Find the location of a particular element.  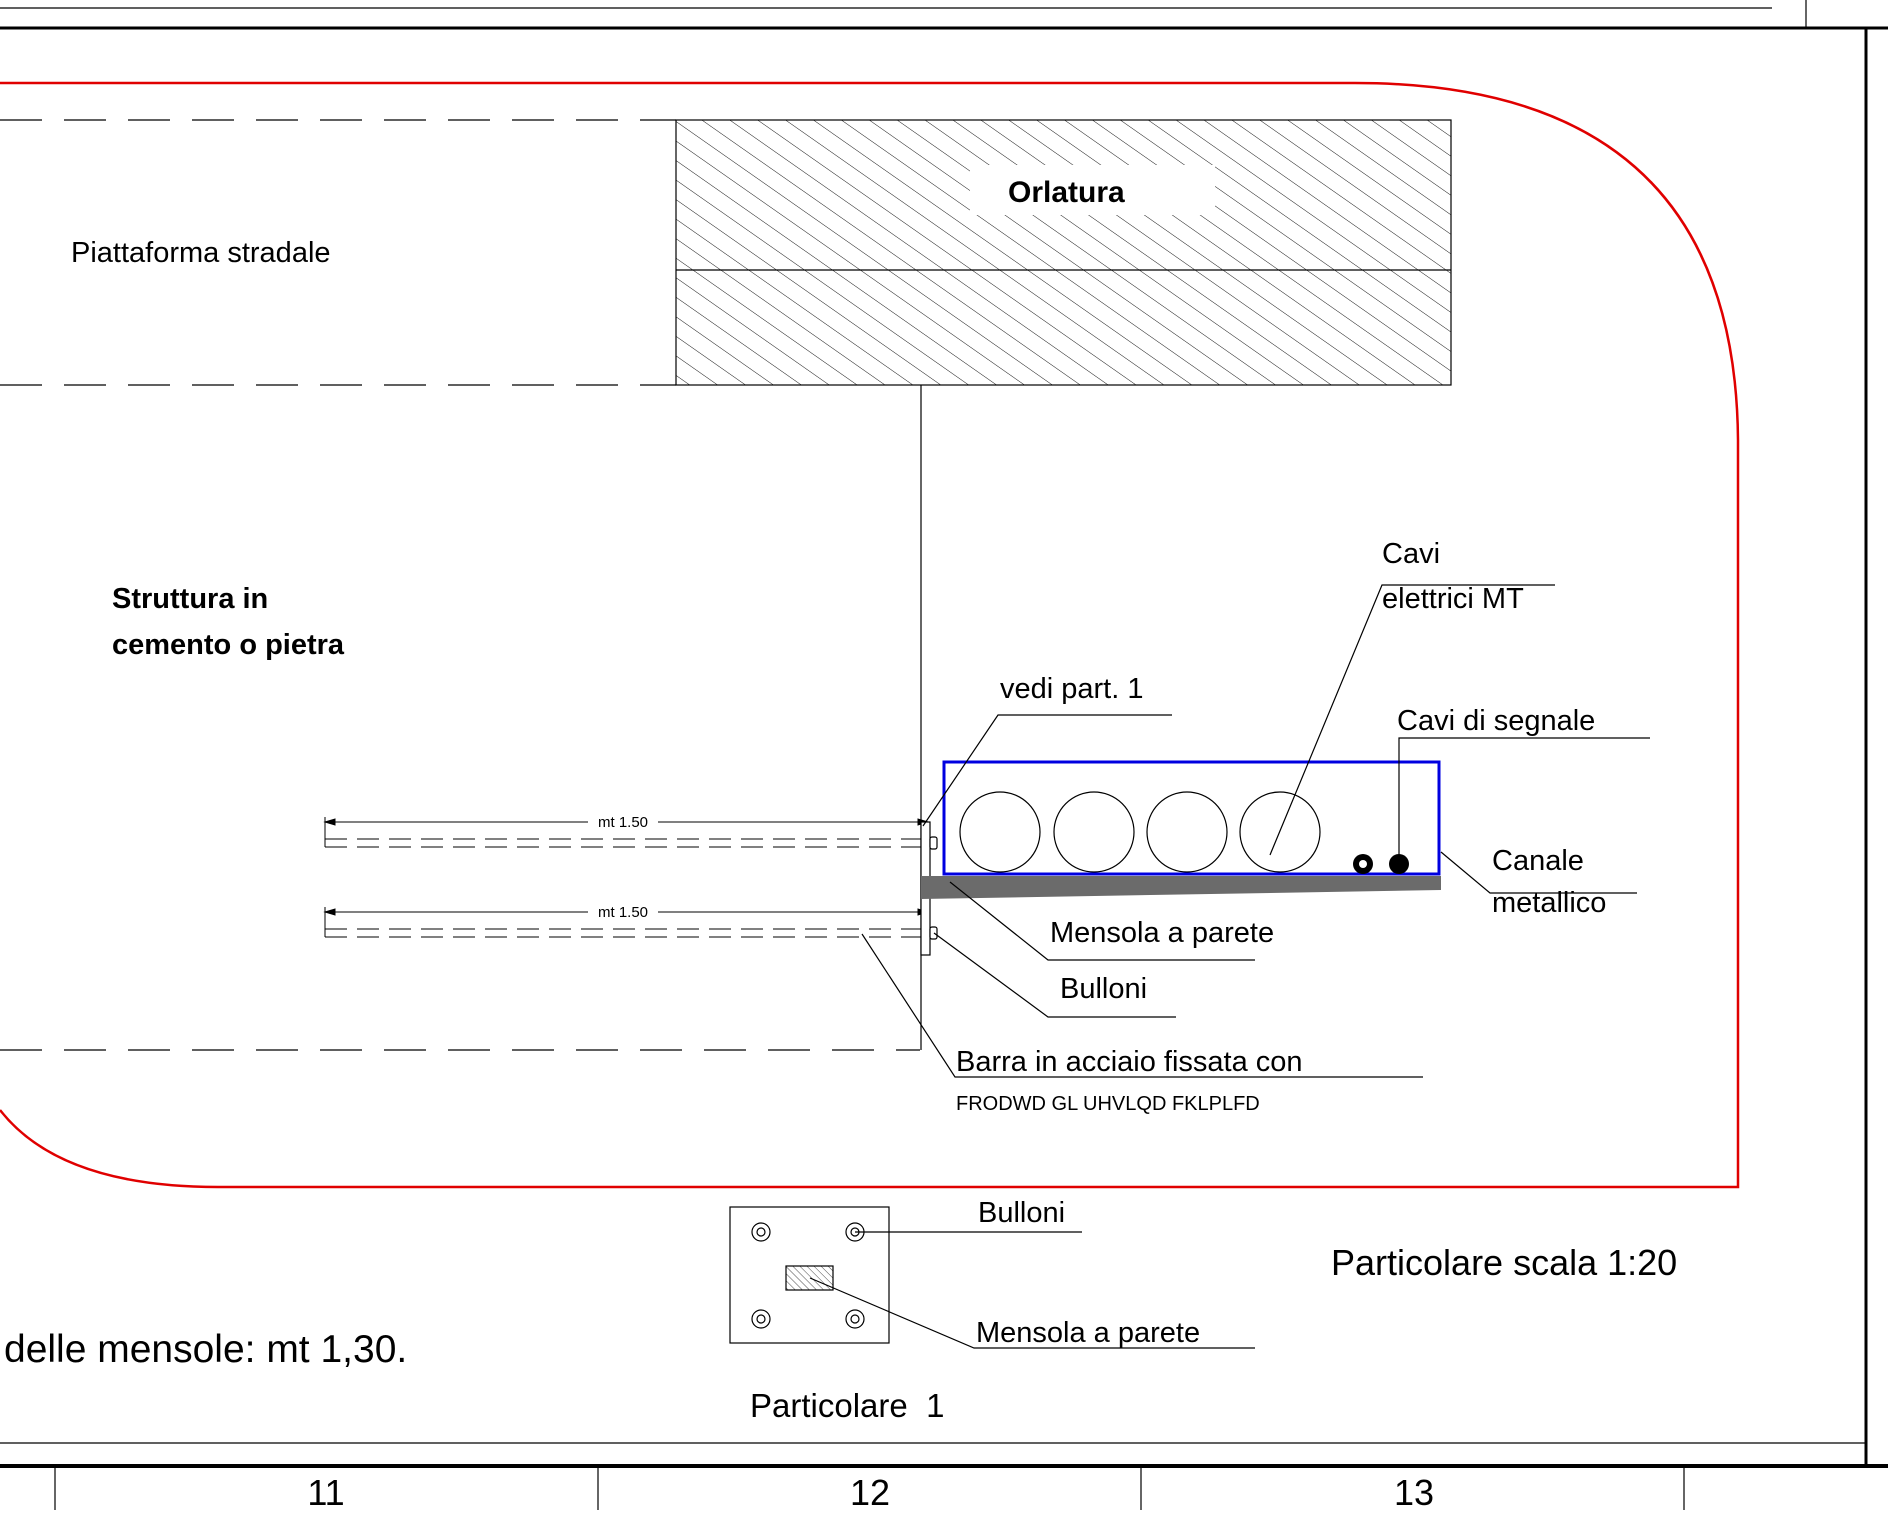

struttura-label-line1: Struttura in is located at coordinates (190, 599).